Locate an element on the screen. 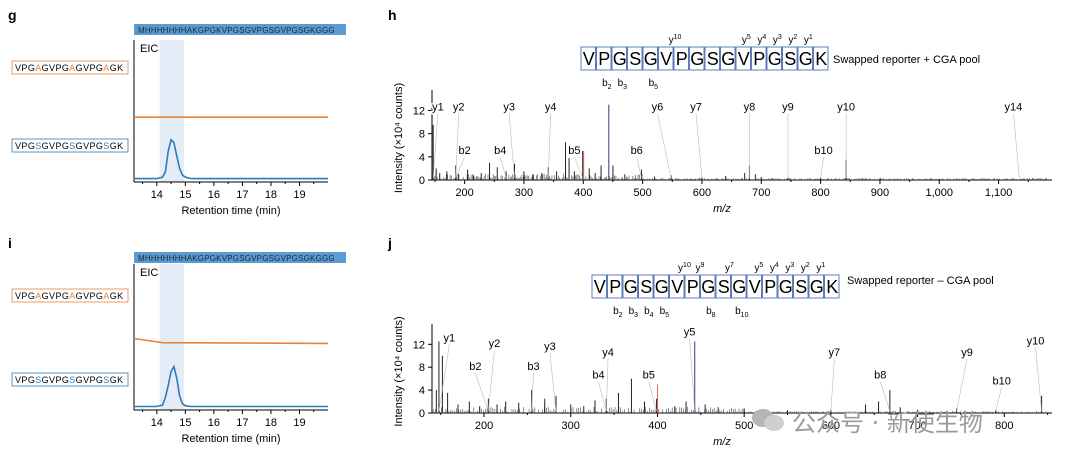  annotation-label: y1 is located at coordinates (450, 338).